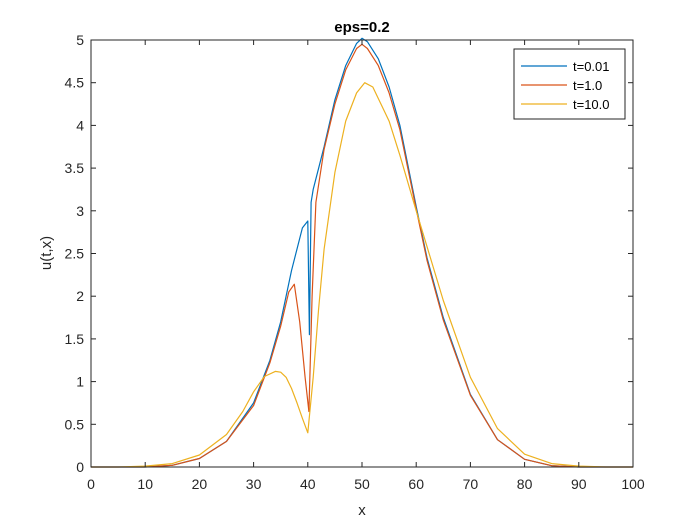  Describe the element at coordinates (80, 40) in the screenshot. I see `y-tick-label: 5` at that location.